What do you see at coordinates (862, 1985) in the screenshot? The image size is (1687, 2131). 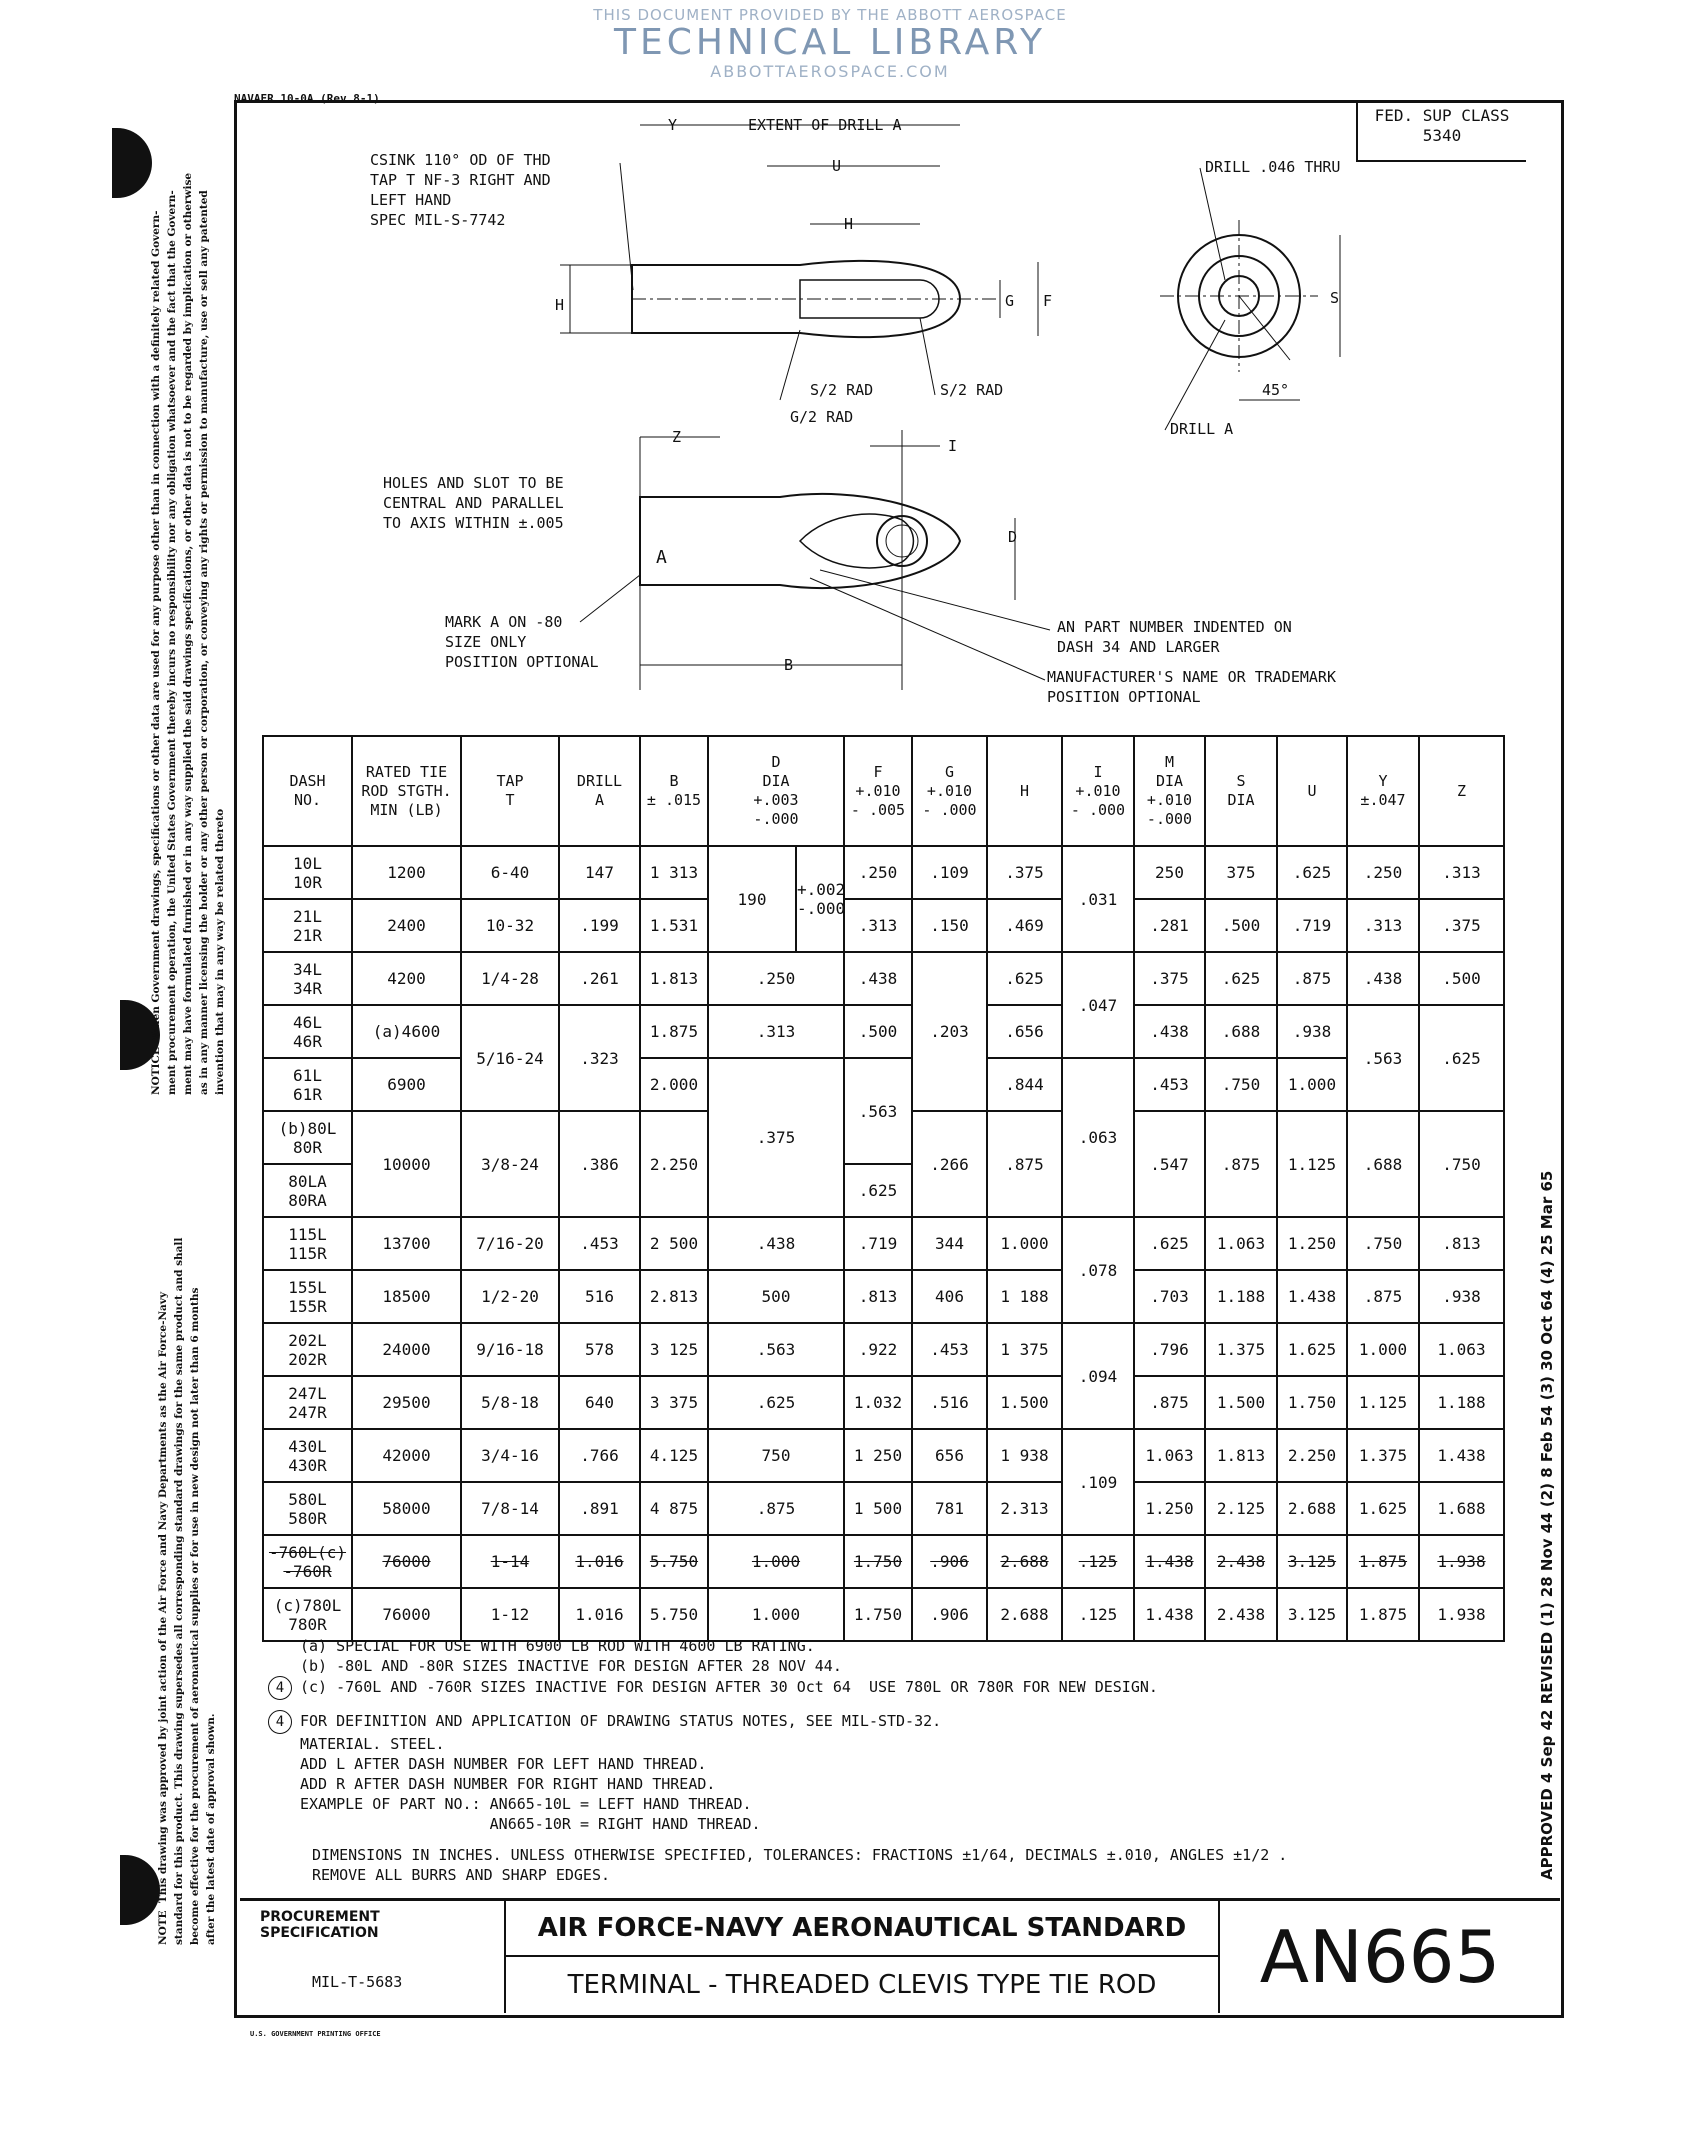 I see `part-title: TERMINAL - THREADED CLEVIS TYPE TIE ROD` at bounding box center [862, 1985].